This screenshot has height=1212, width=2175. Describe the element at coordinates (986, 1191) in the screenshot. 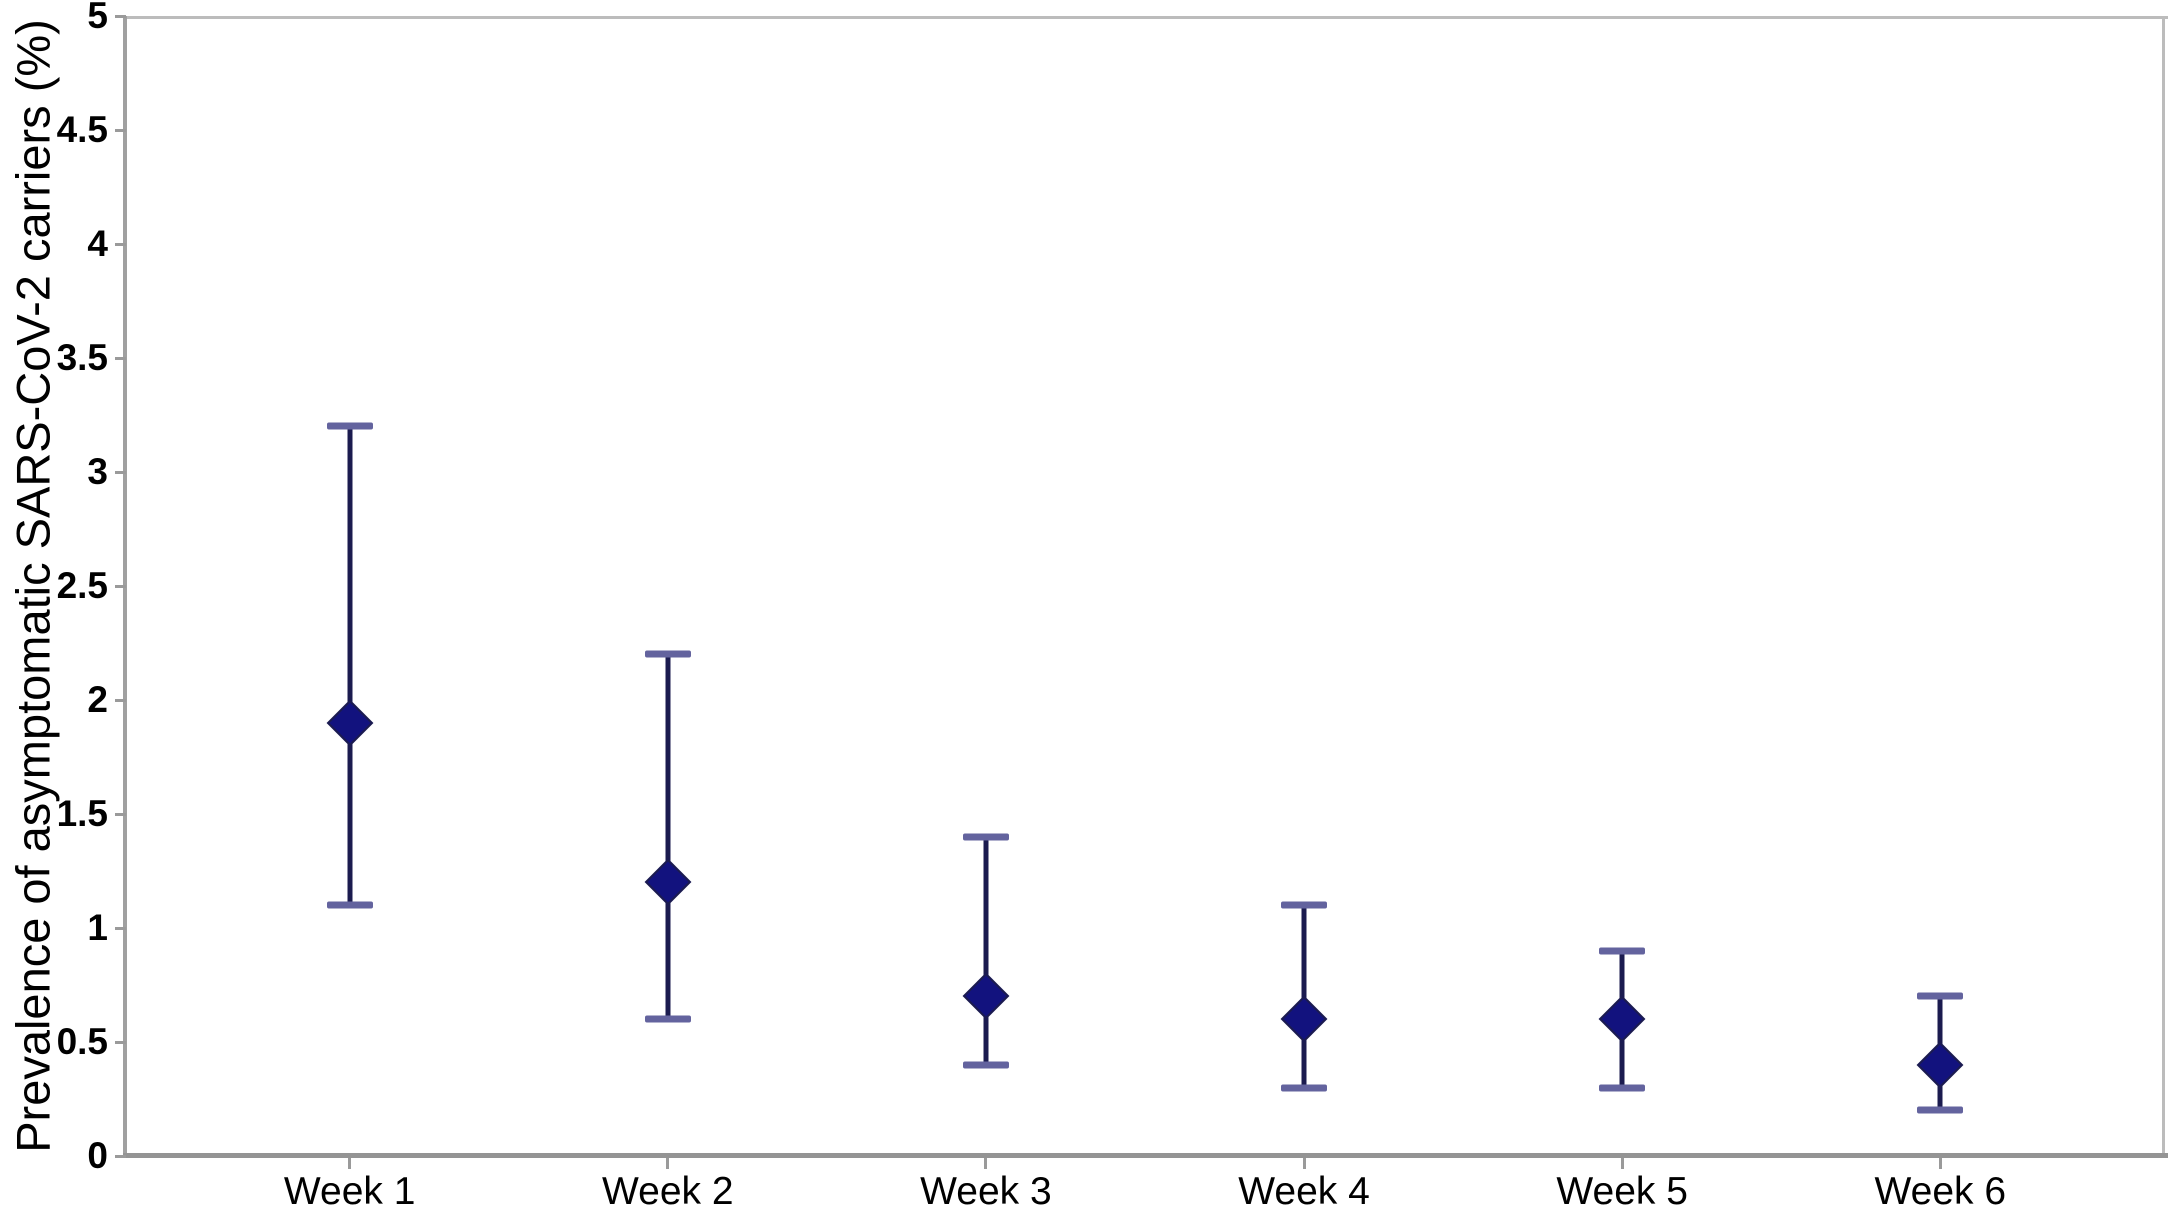

I see `x-tick-label: Week 3` at that location.